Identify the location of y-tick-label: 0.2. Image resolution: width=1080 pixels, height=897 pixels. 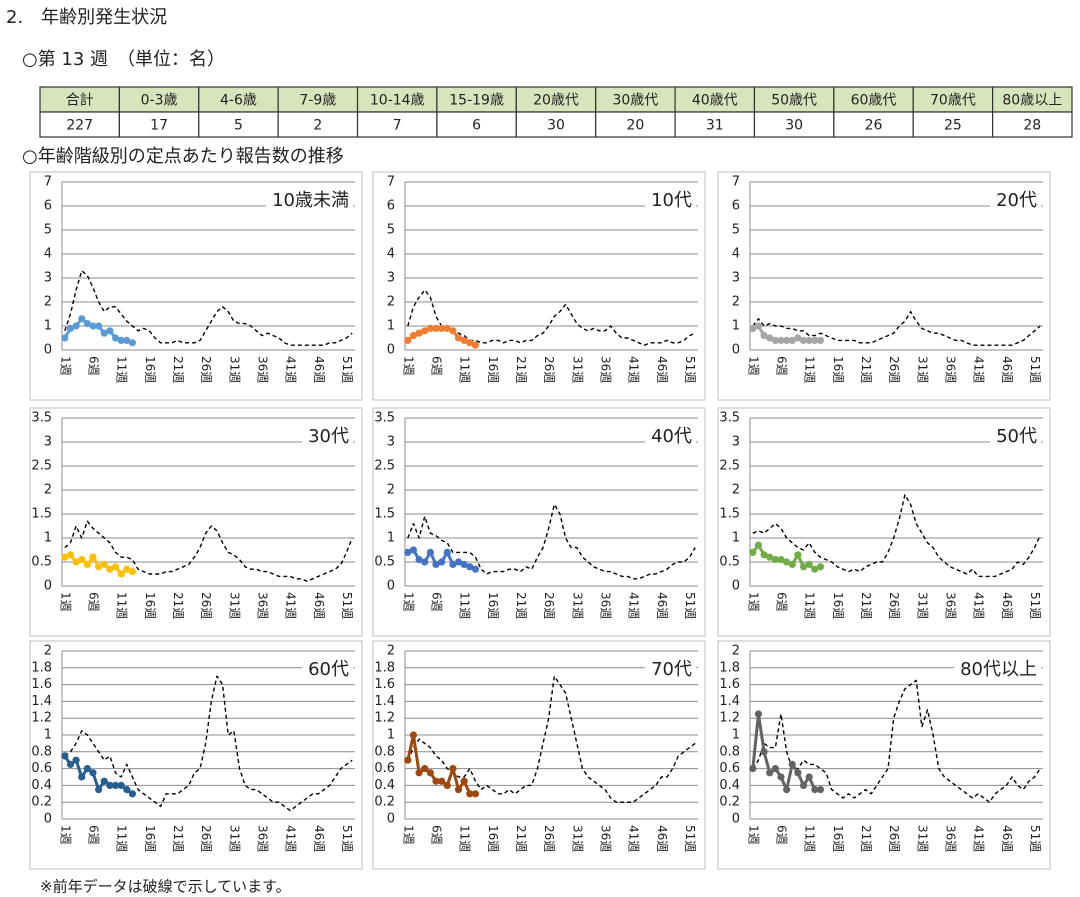
(729, 802).